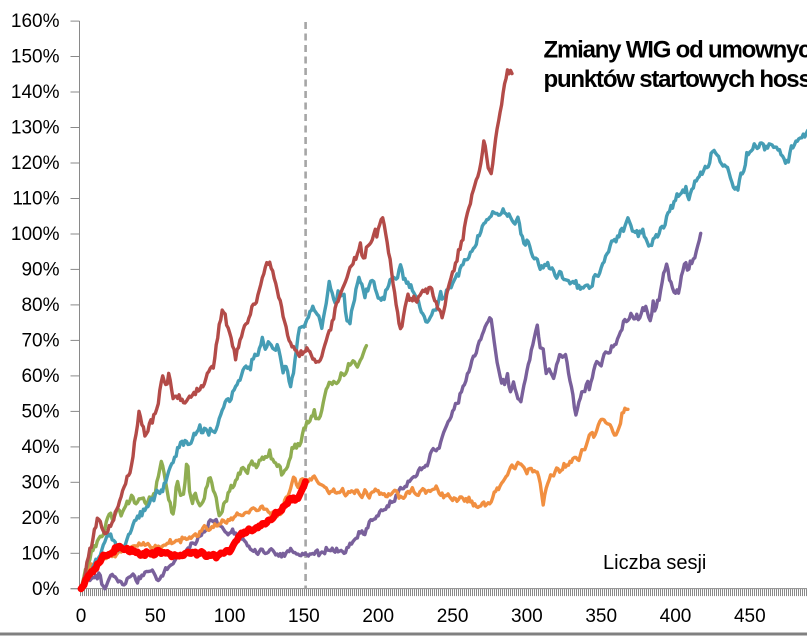 The width and height of the screenshot is (807, 642). What do you see at coordinates (40, 482) in the screenshot?
I see `svg-text: 30%` at bounding box center [40, 482].